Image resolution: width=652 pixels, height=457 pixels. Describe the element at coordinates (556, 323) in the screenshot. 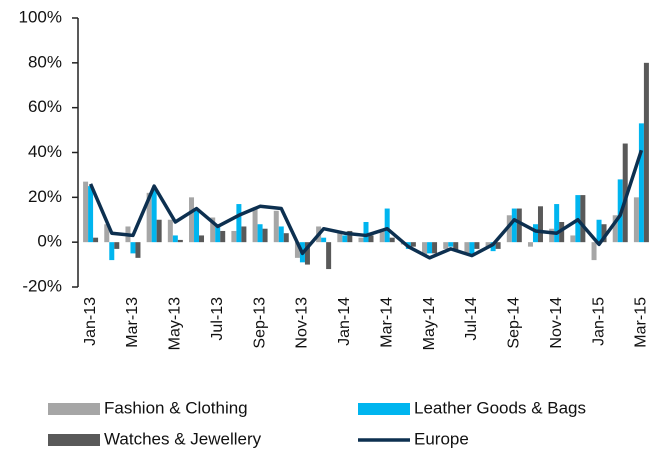

I see `x-tick-label: Nov-14` at that location.